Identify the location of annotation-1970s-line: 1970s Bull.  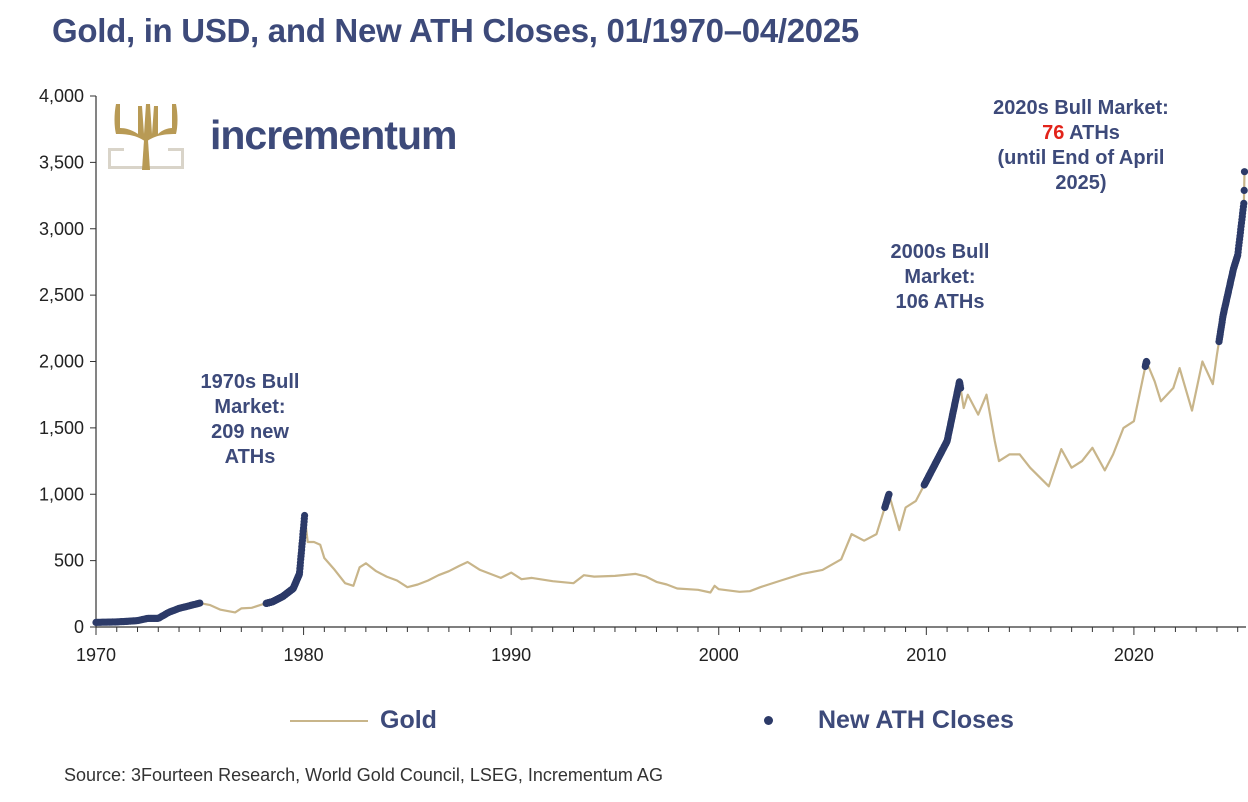
(250, 382).